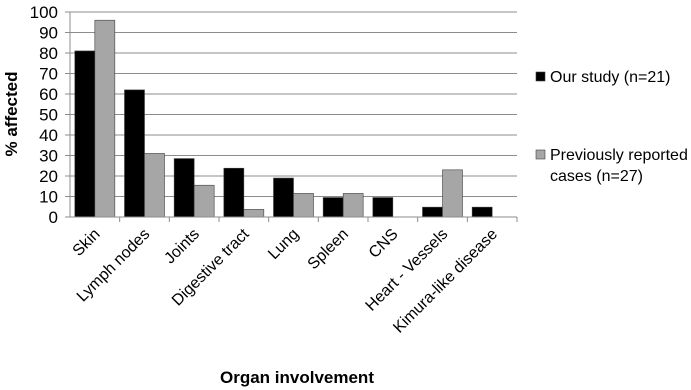  What do you see at coordinates (540, 76) in the screenshot?
I see `legend-swatch-our-study` at bounding box center [540, 76].